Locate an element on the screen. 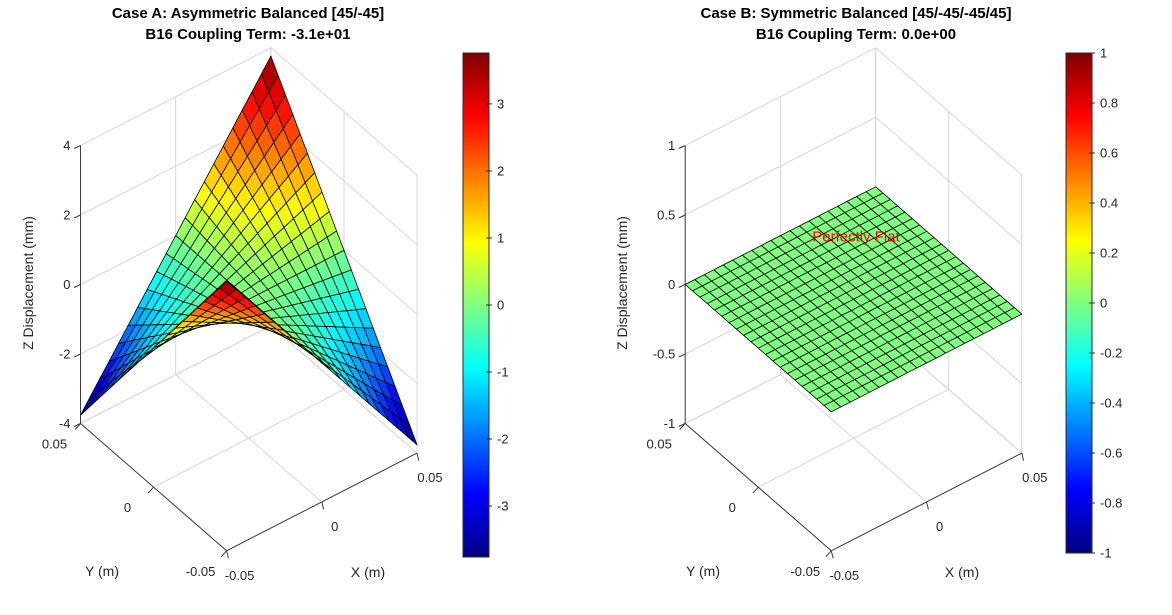  case-b-colorbar: 1 0.8 0.6 0.4 0.2 0 -0.2 -0.4 -0.6 -0.8 -1 is located at coordinates (1093, 303).